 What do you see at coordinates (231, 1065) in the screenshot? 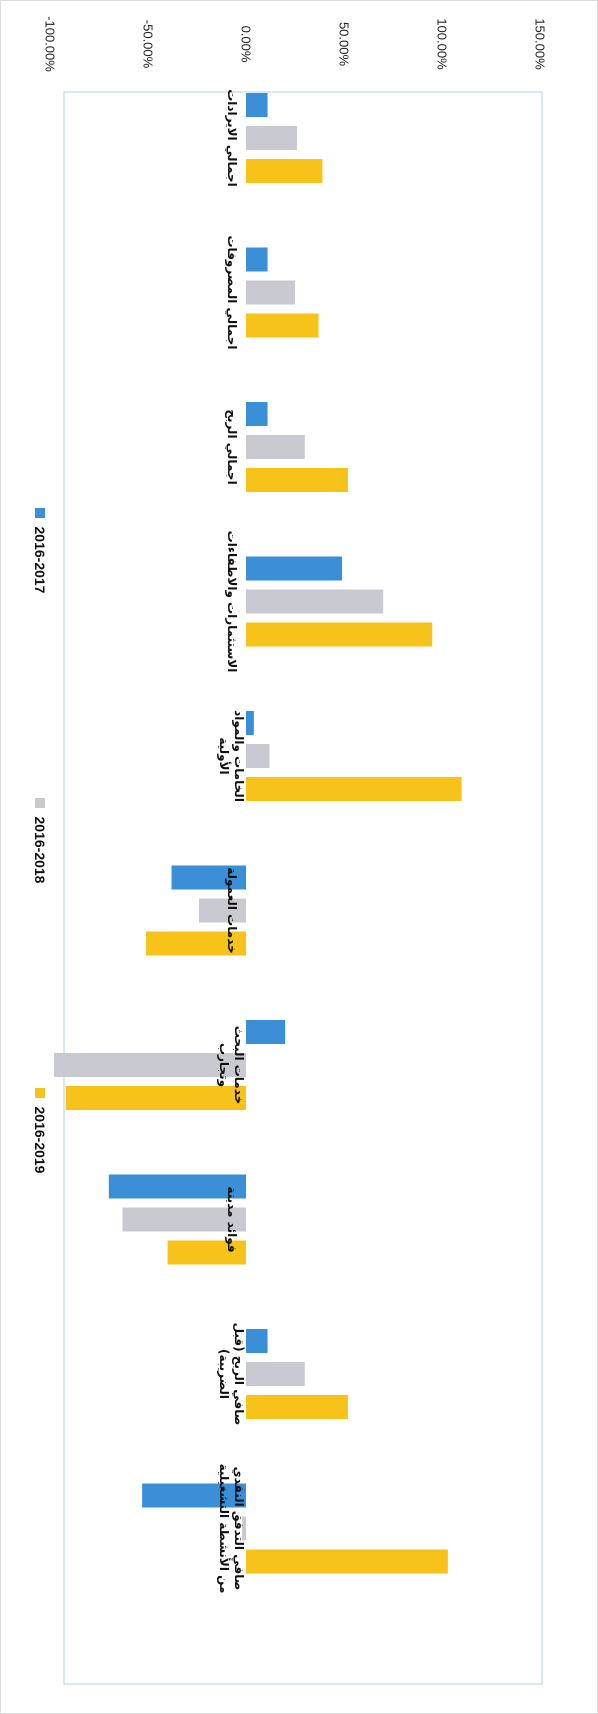
I see `category-label: خدمات البحثوتجارب` at bounding box center [231, 1065].